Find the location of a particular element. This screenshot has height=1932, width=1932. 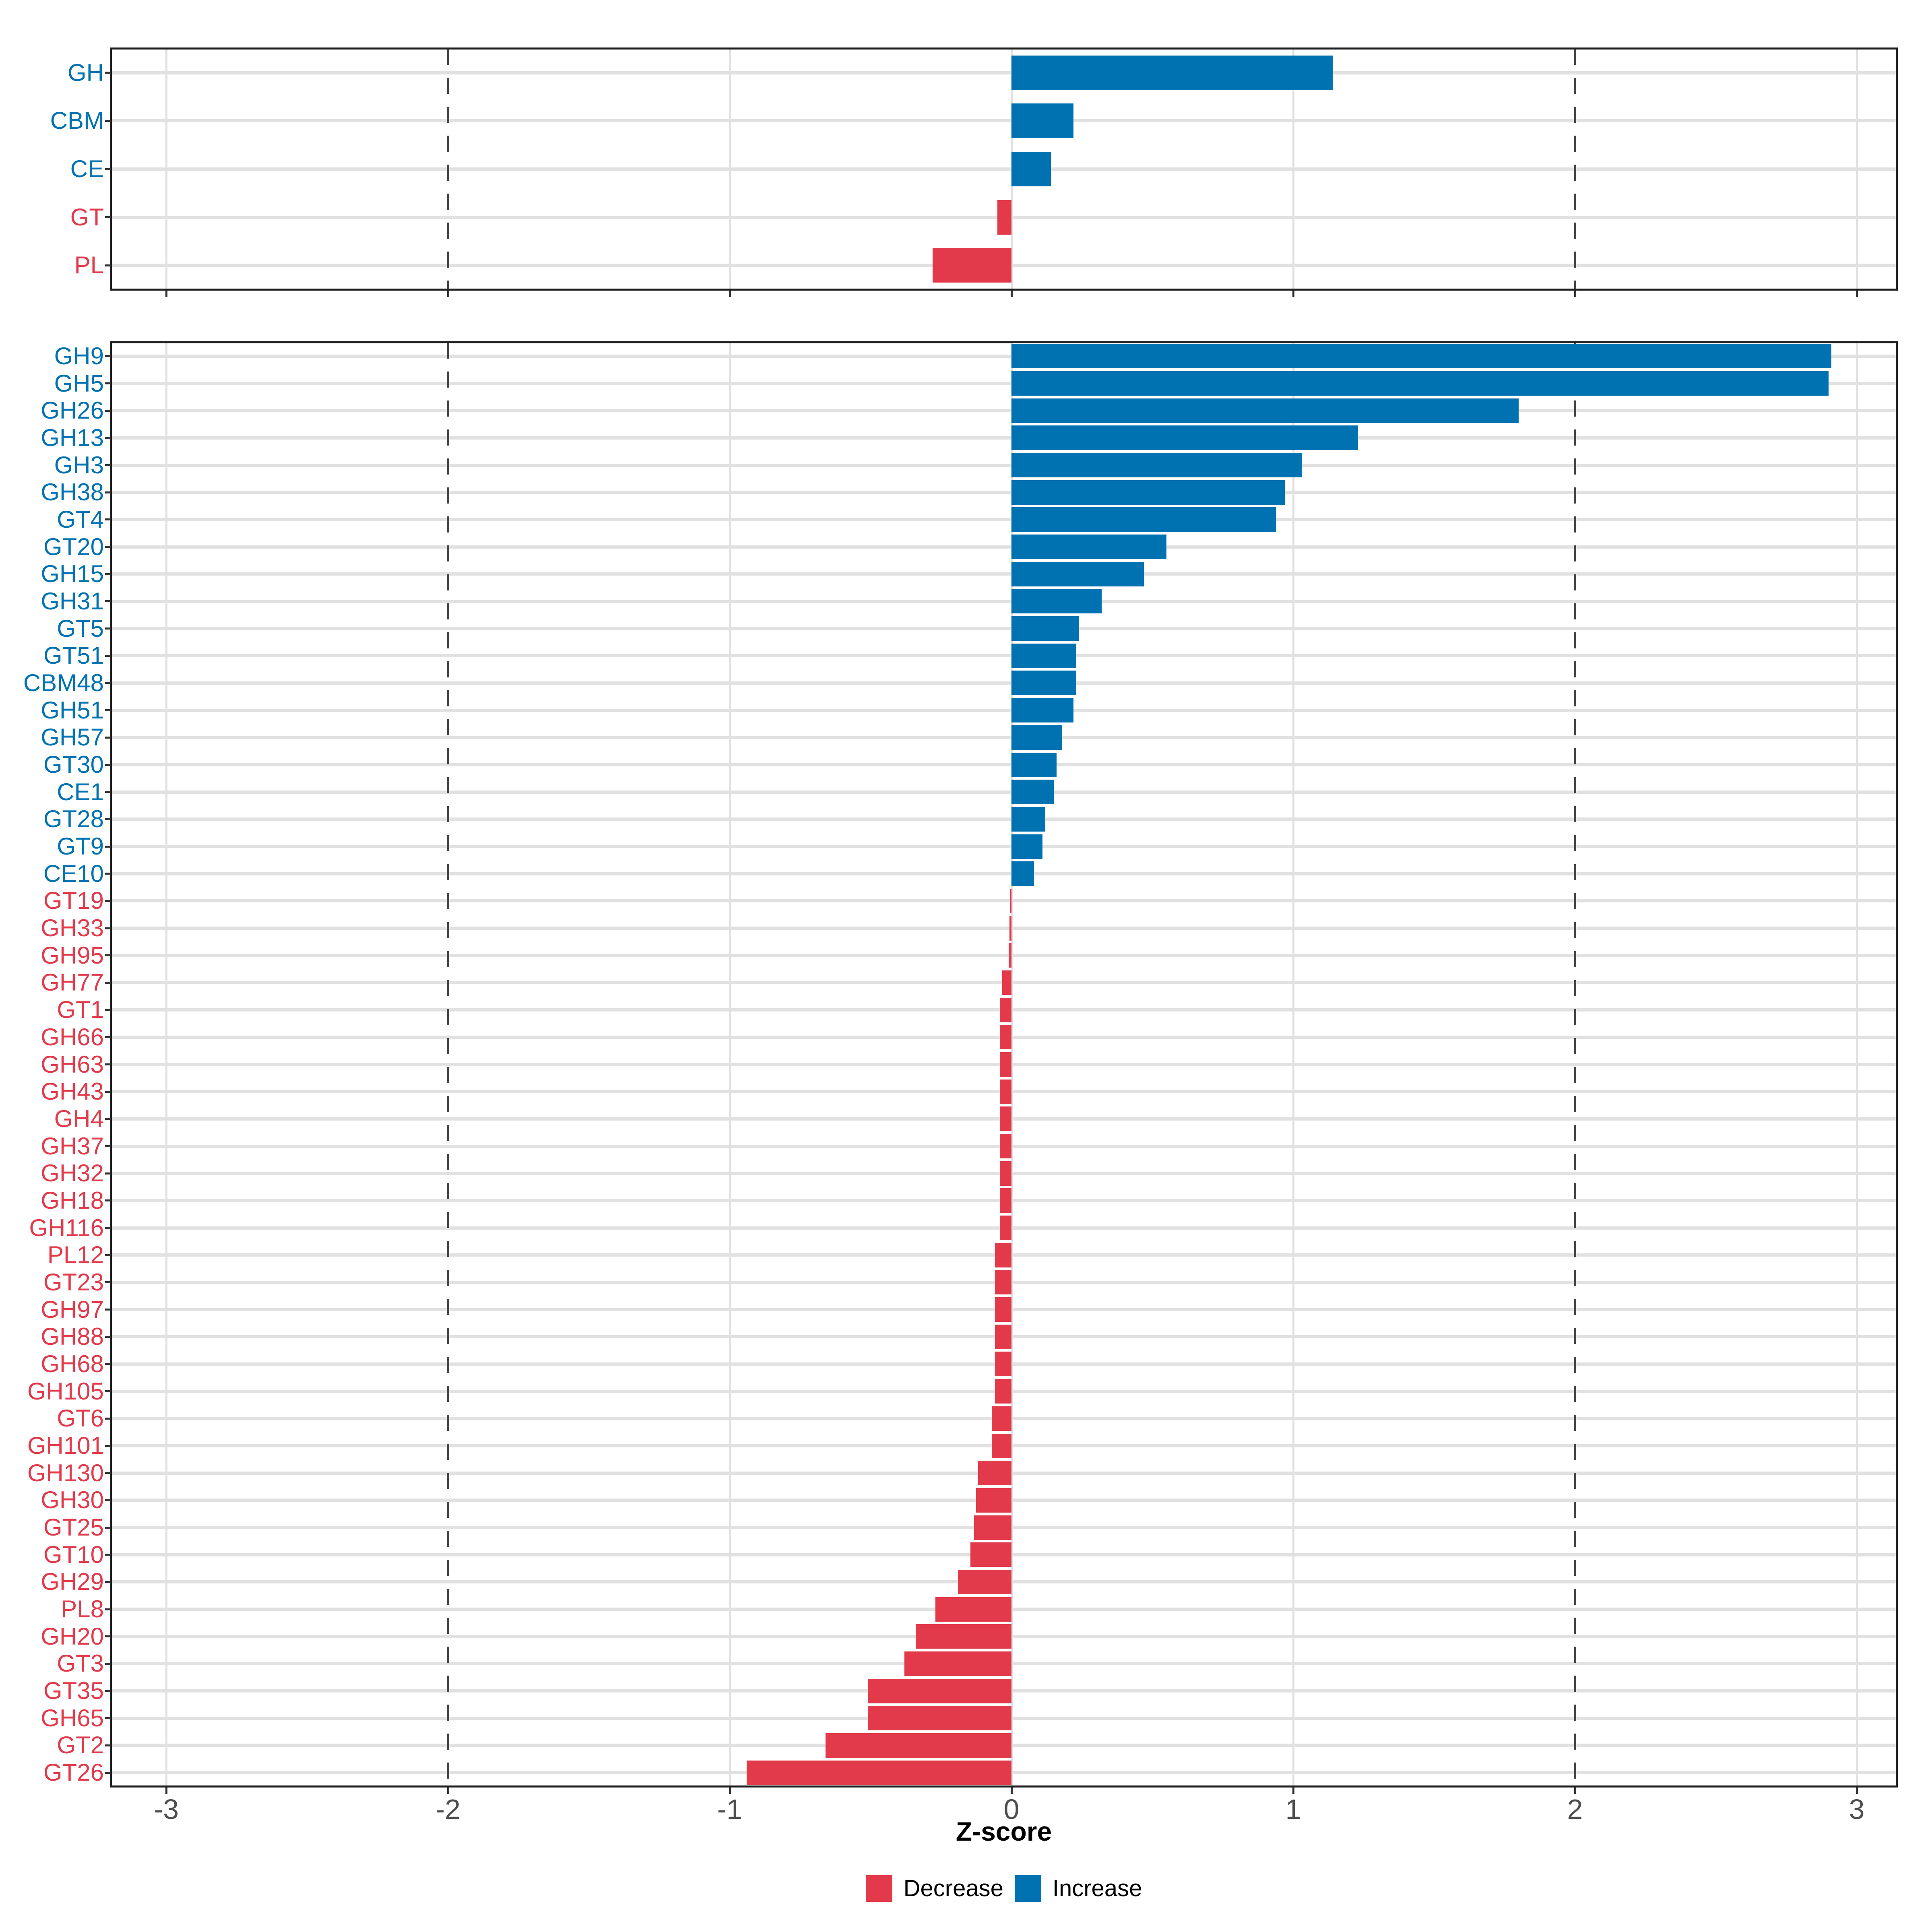

y-axis-label-GH4: GH4 is located at coordinates (79, 1118).